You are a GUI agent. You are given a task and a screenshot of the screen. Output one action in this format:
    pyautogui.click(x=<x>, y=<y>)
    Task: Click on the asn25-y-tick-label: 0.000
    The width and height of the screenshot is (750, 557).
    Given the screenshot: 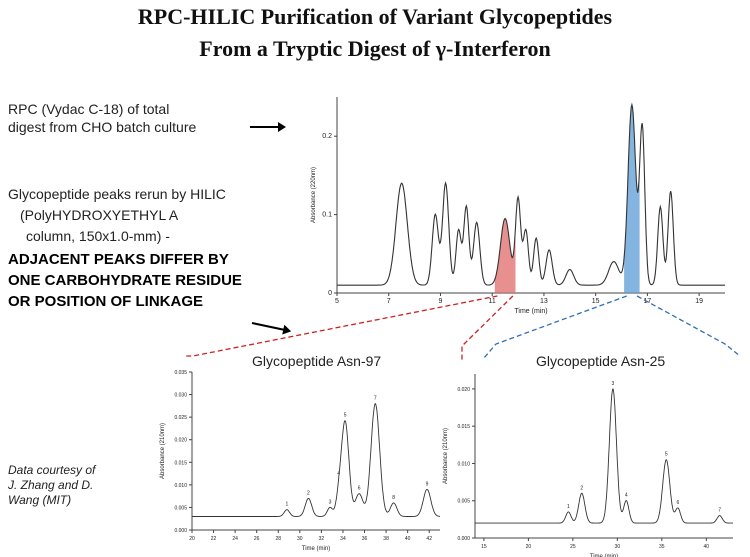 What is the action you would take?
    pyautogui.click(x=463, y=539)
    